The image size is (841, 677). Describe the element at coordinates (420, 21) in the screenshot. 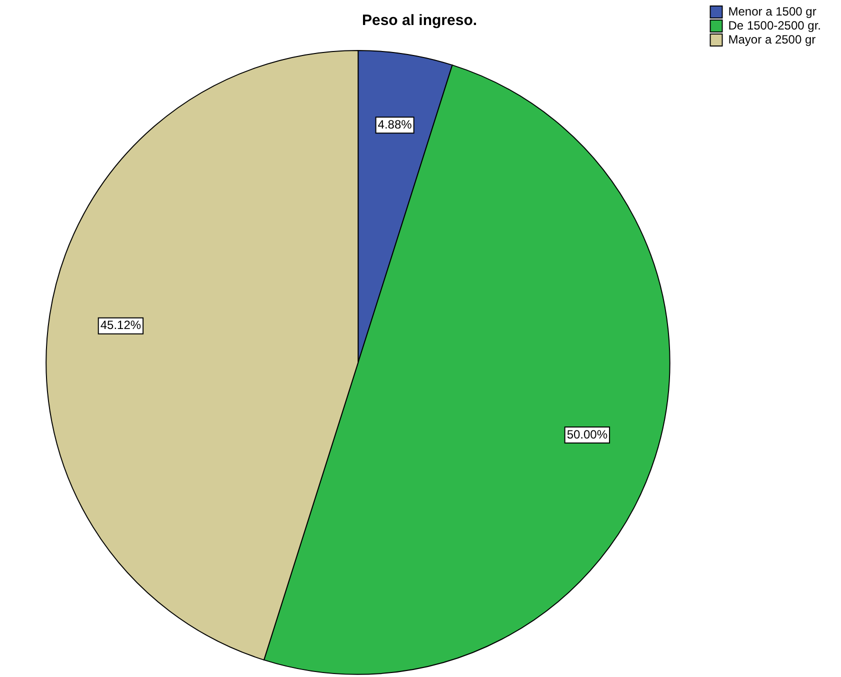

I see `text: Peso al ingreso.` at that location.